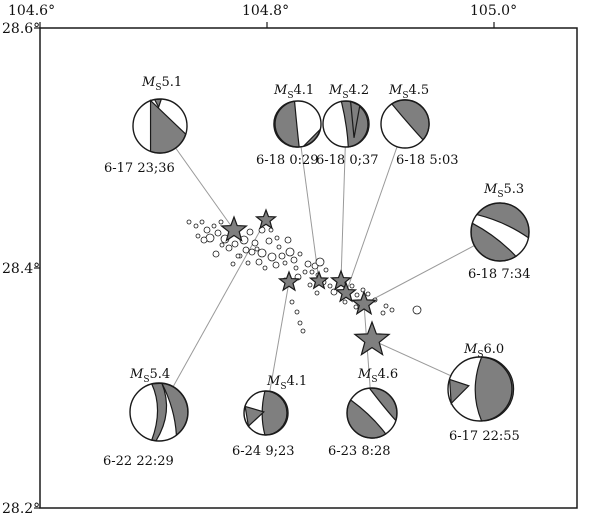 This screenshot has width=589, height=520. I want to click on event-datetime: 6-22 22:29, so click(138, 461).